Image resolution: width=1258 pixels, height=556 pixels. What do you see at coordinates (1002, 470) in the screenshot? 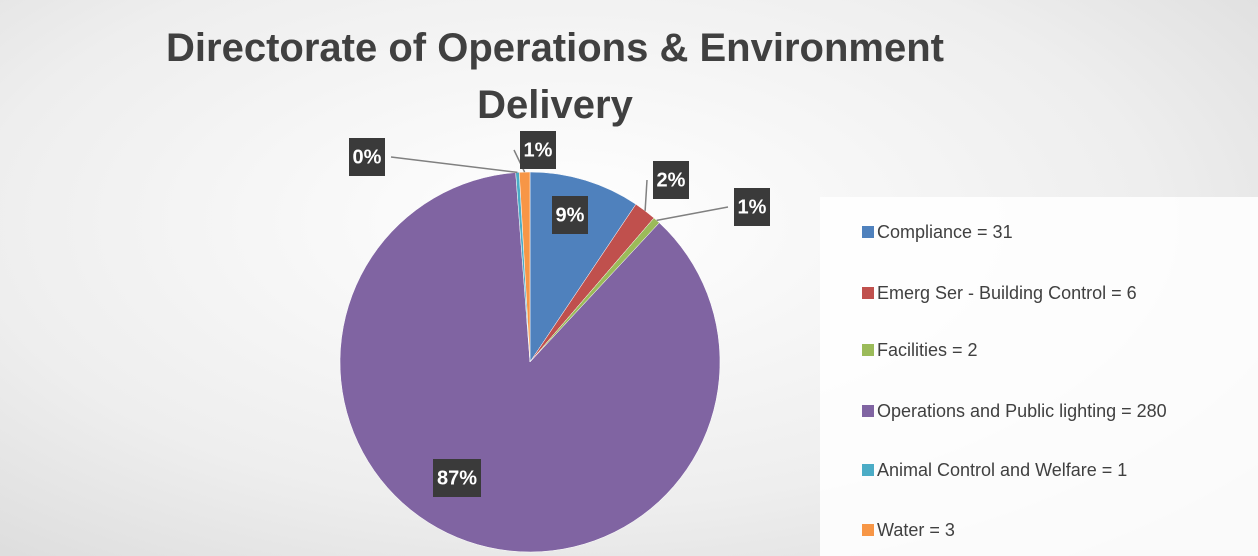
I see `legend-label: Animal Control and Welfare = 1` at bounding box center [1002, 470].